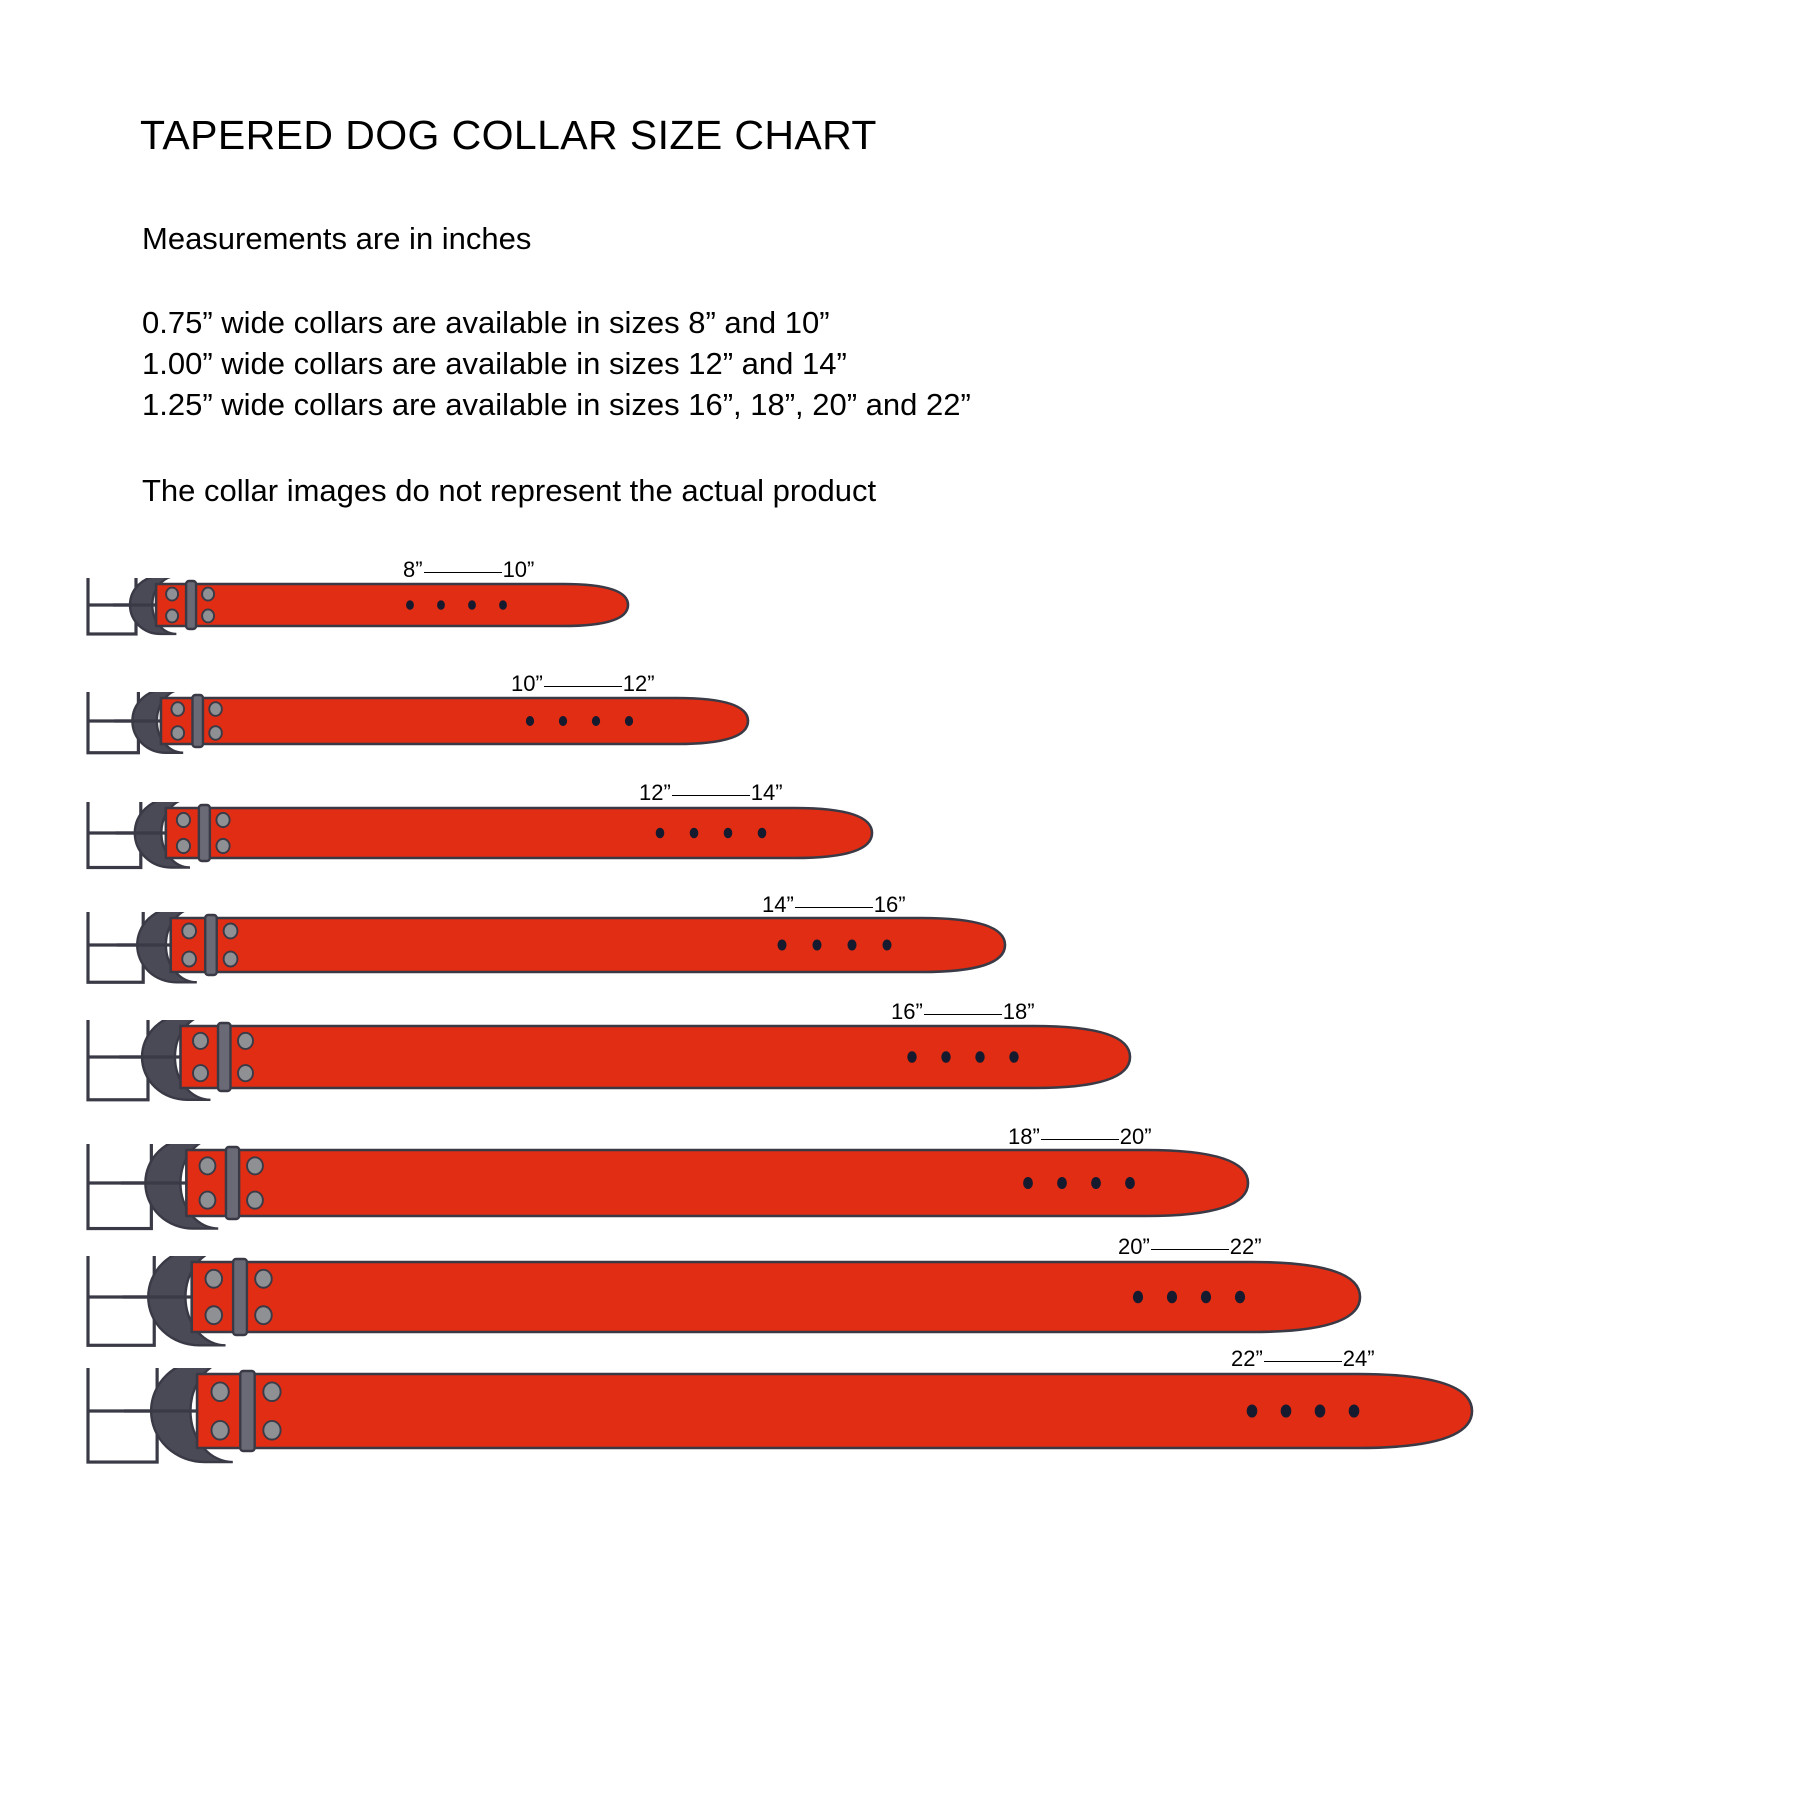  Describe the element at coordinates (711, 793) in the screenshot. I see `size-range-label: 12” 14”` at that location.